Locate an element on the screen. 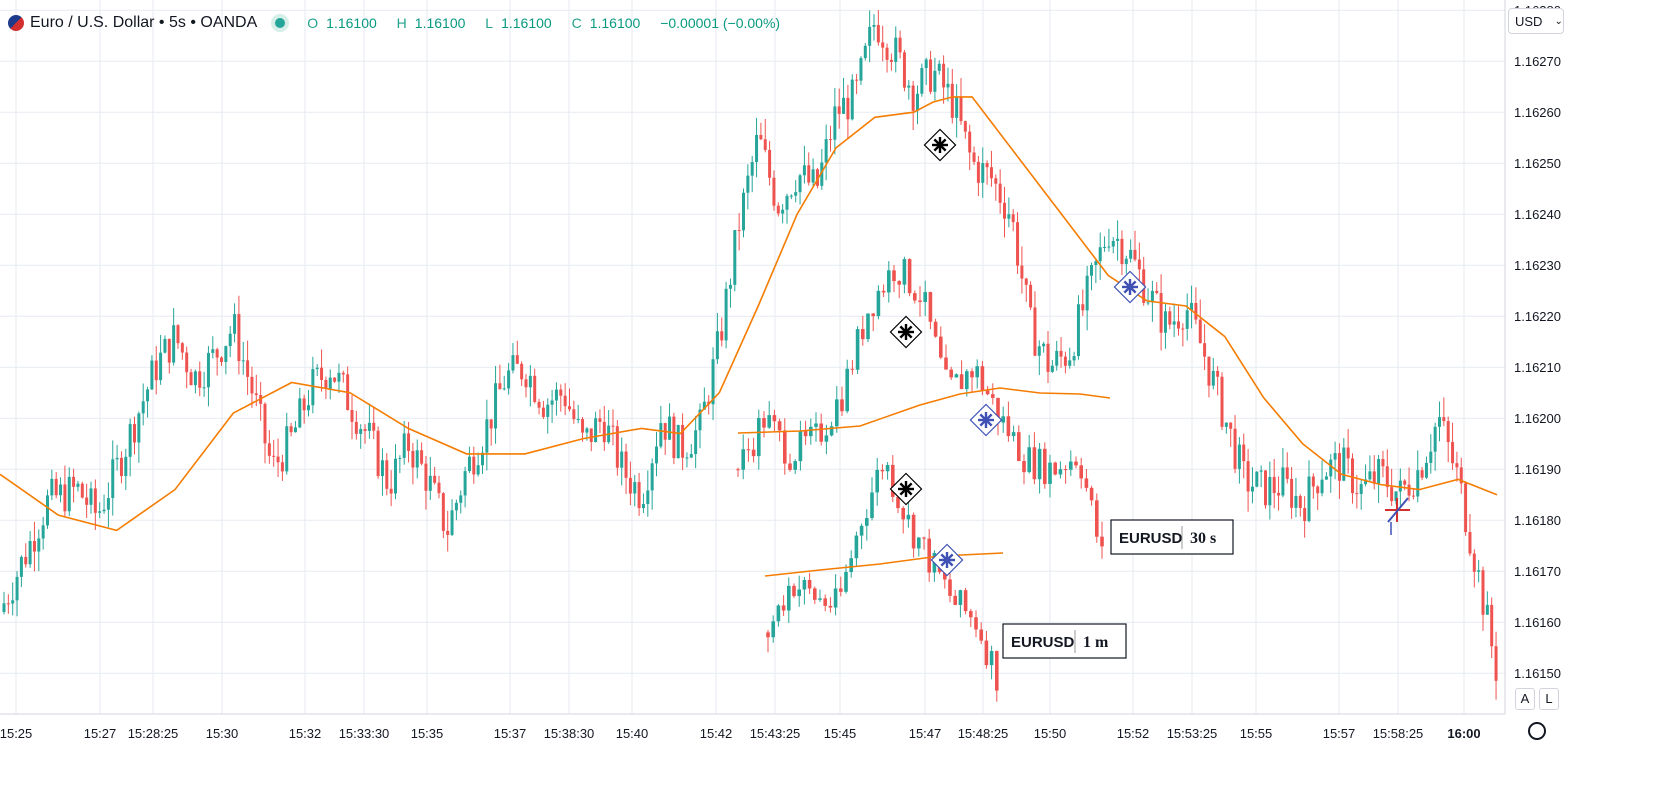 The width and height of the screenshot is (1672, 795). market-status-dot is located at coordinates (280, 23).